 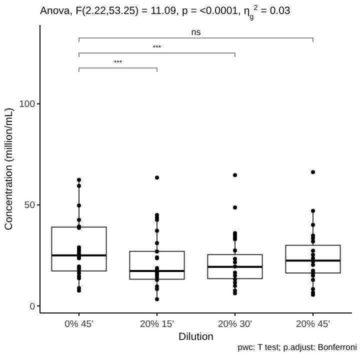 What do you see at coordinates (157, 324) in the screenshot?
I see `x-tick-label: 20% 15'` at bounding box center [157, 324].